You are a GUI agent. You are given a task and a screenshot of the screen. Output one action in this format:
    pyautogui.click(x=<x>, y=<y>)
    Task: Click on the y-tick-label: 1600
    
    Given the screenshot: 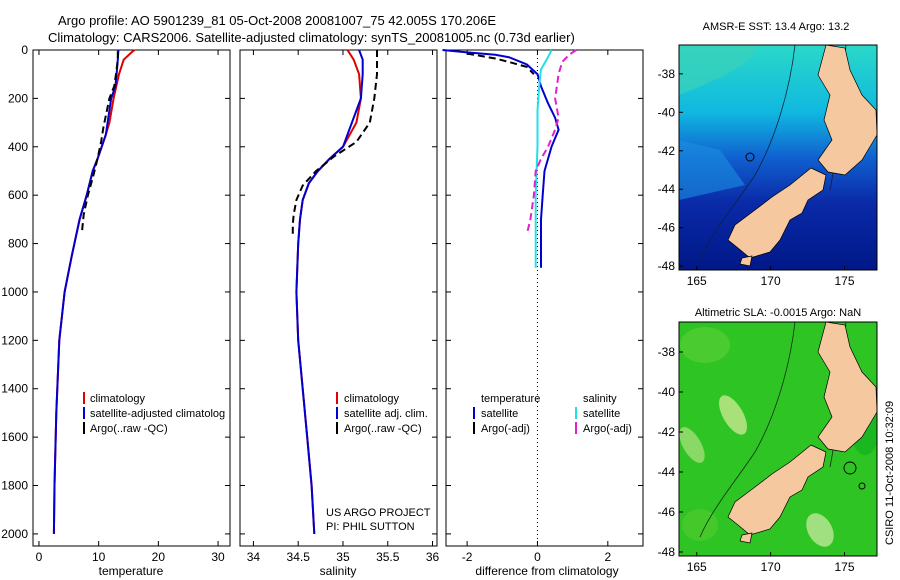 What is the action you would take?
    pyautogui.click(x=14, y=437)
    